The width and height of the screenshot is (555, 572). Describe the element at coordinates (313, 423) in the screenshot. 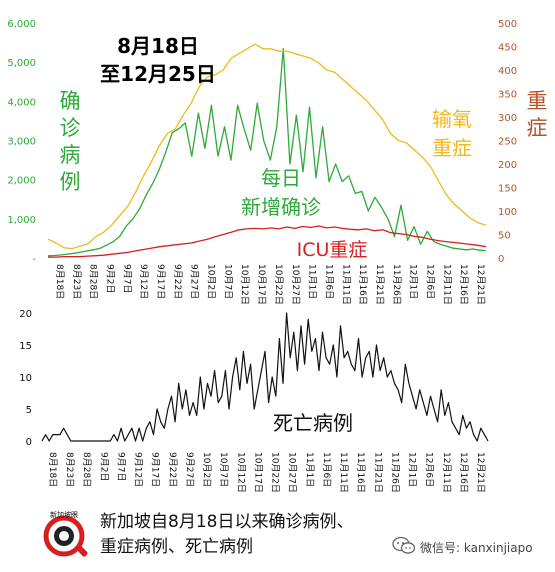

I see `series-label-deaths: 死亡病例` at that location.